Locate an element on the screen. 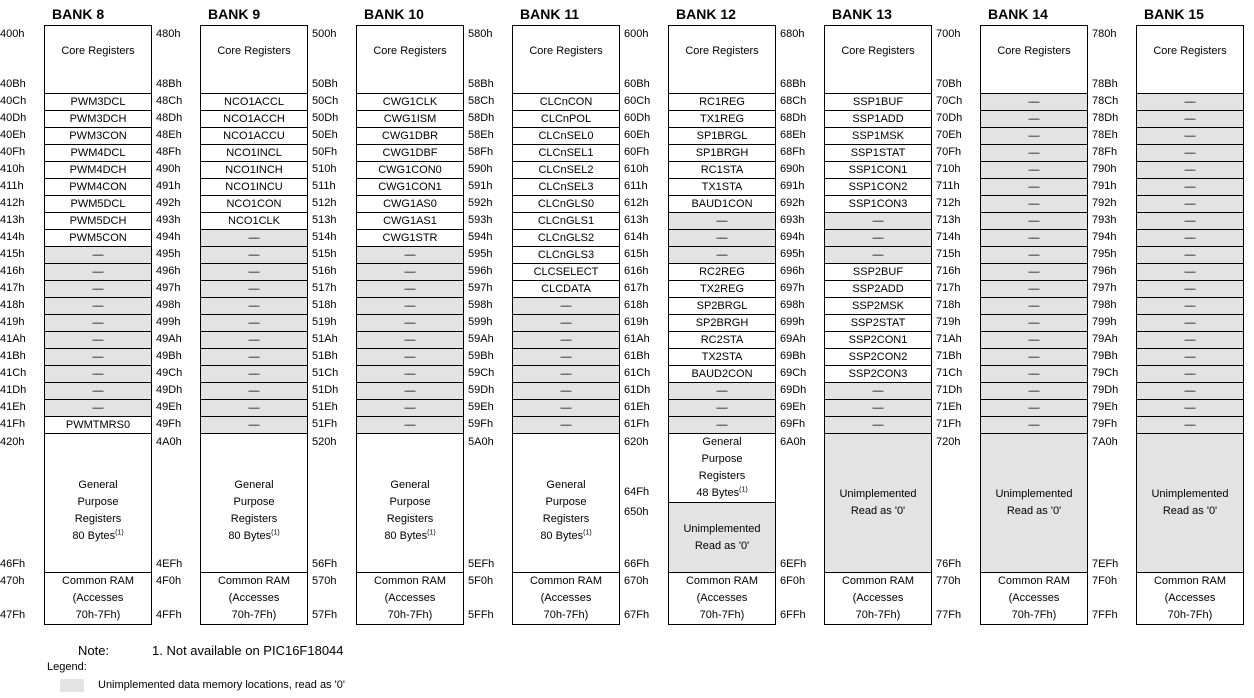  block-text: 70h-7Fh) is located at coordinates (1190, 615).